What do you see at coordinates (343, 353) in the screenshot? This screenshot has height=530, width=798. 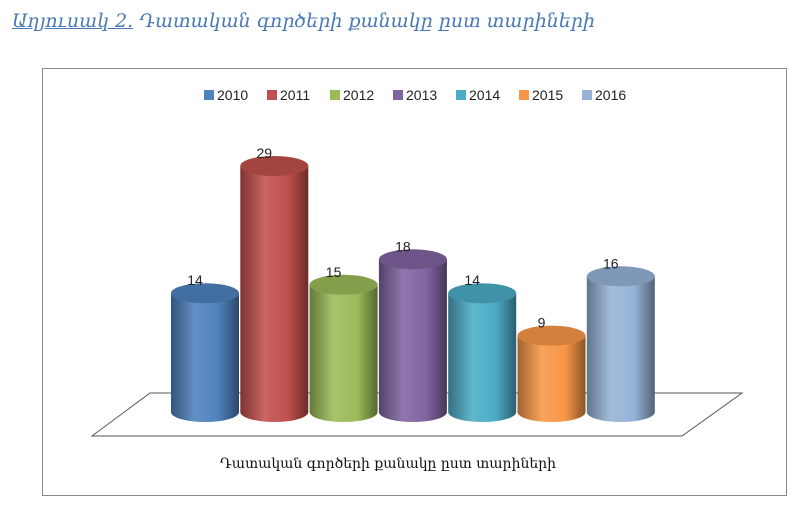 I see `bar-body-2012` at bounding box center [343, 353].